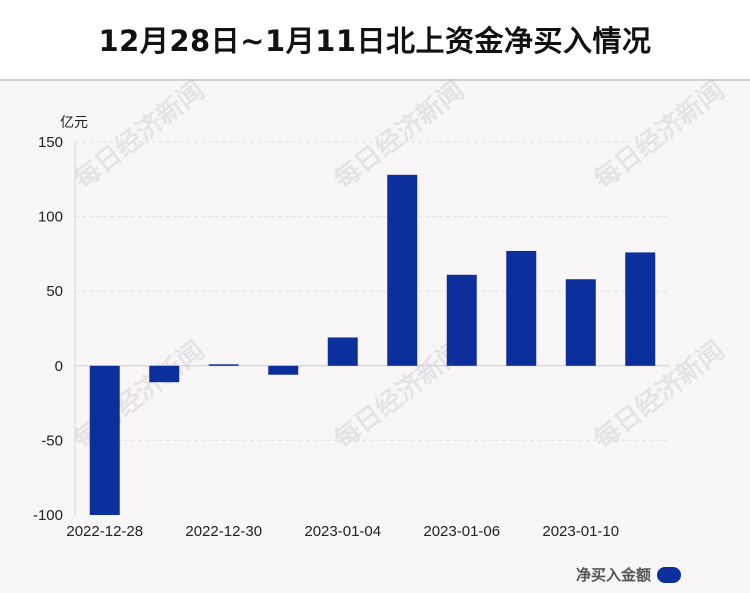 The image size is (750, 593). Describe the element at coordinates (461, 531) in the screenshot. I see `x-tick-label: 2023-01-06` at that location.